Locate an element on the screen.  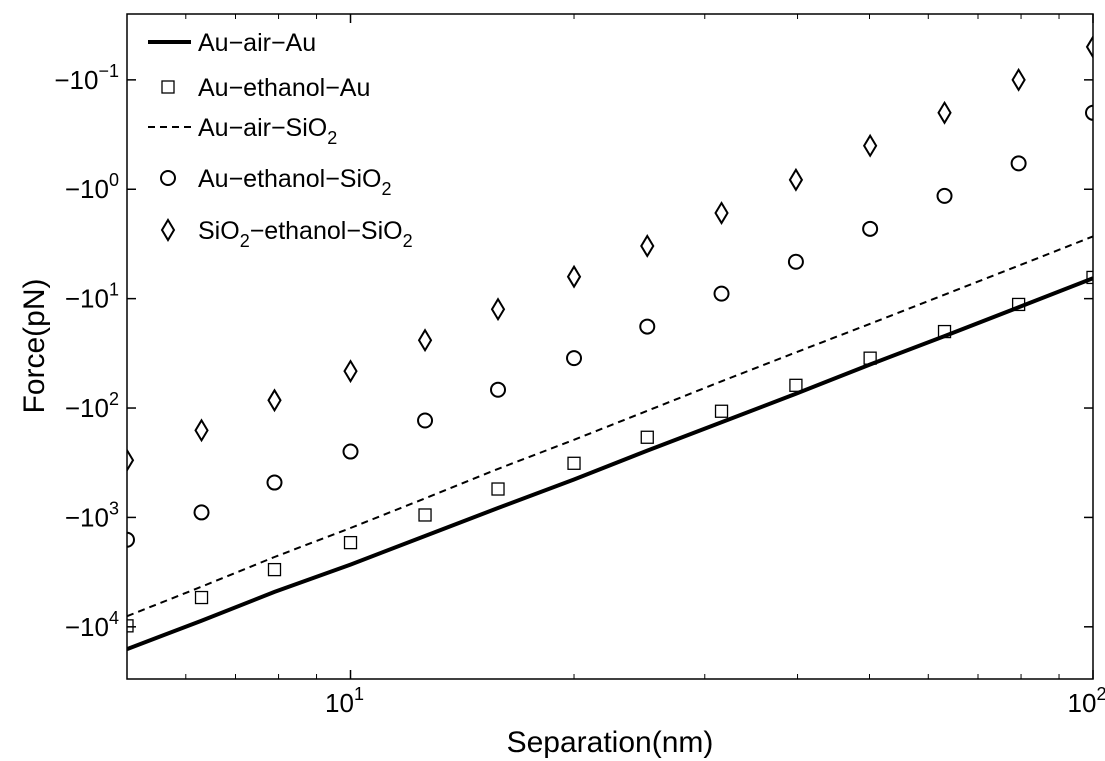
y-tick-label: −104 is located at coordinates (92, 625).